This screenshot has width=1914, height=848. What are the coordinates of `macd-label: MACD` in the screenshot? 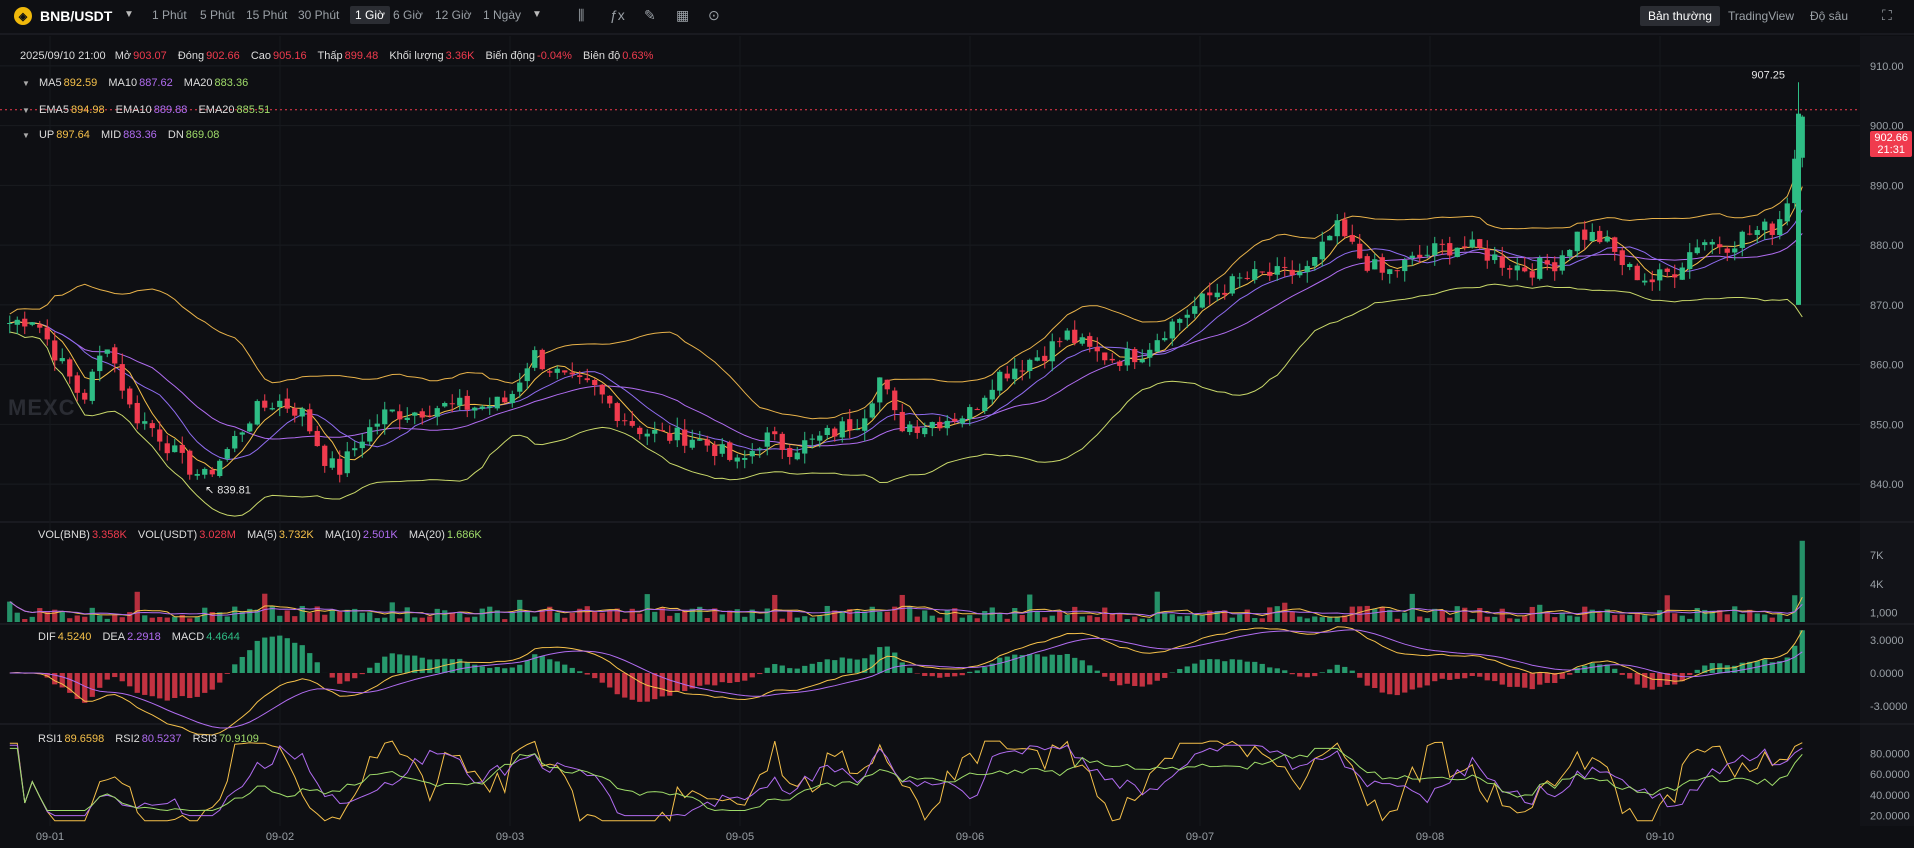 It's located at (188, 637).